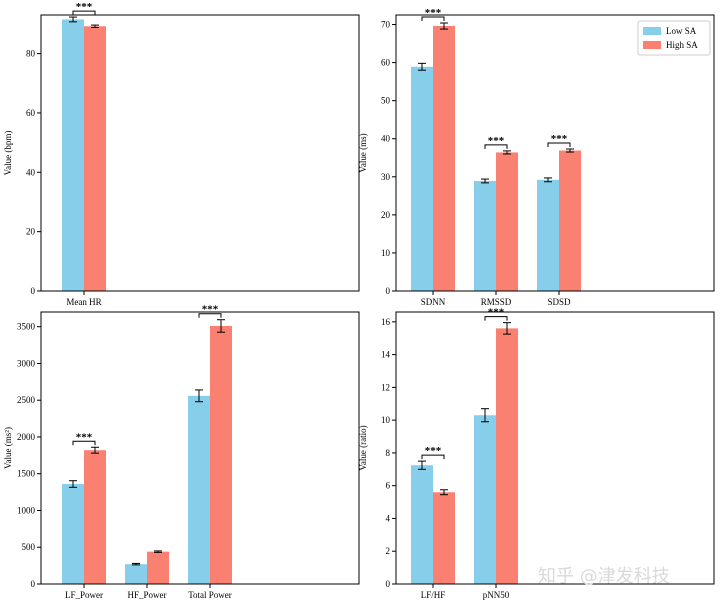  Describe the element at coordinates (559, 302) in the screenshot. I see `x-tick-label: SDSD` at that location.